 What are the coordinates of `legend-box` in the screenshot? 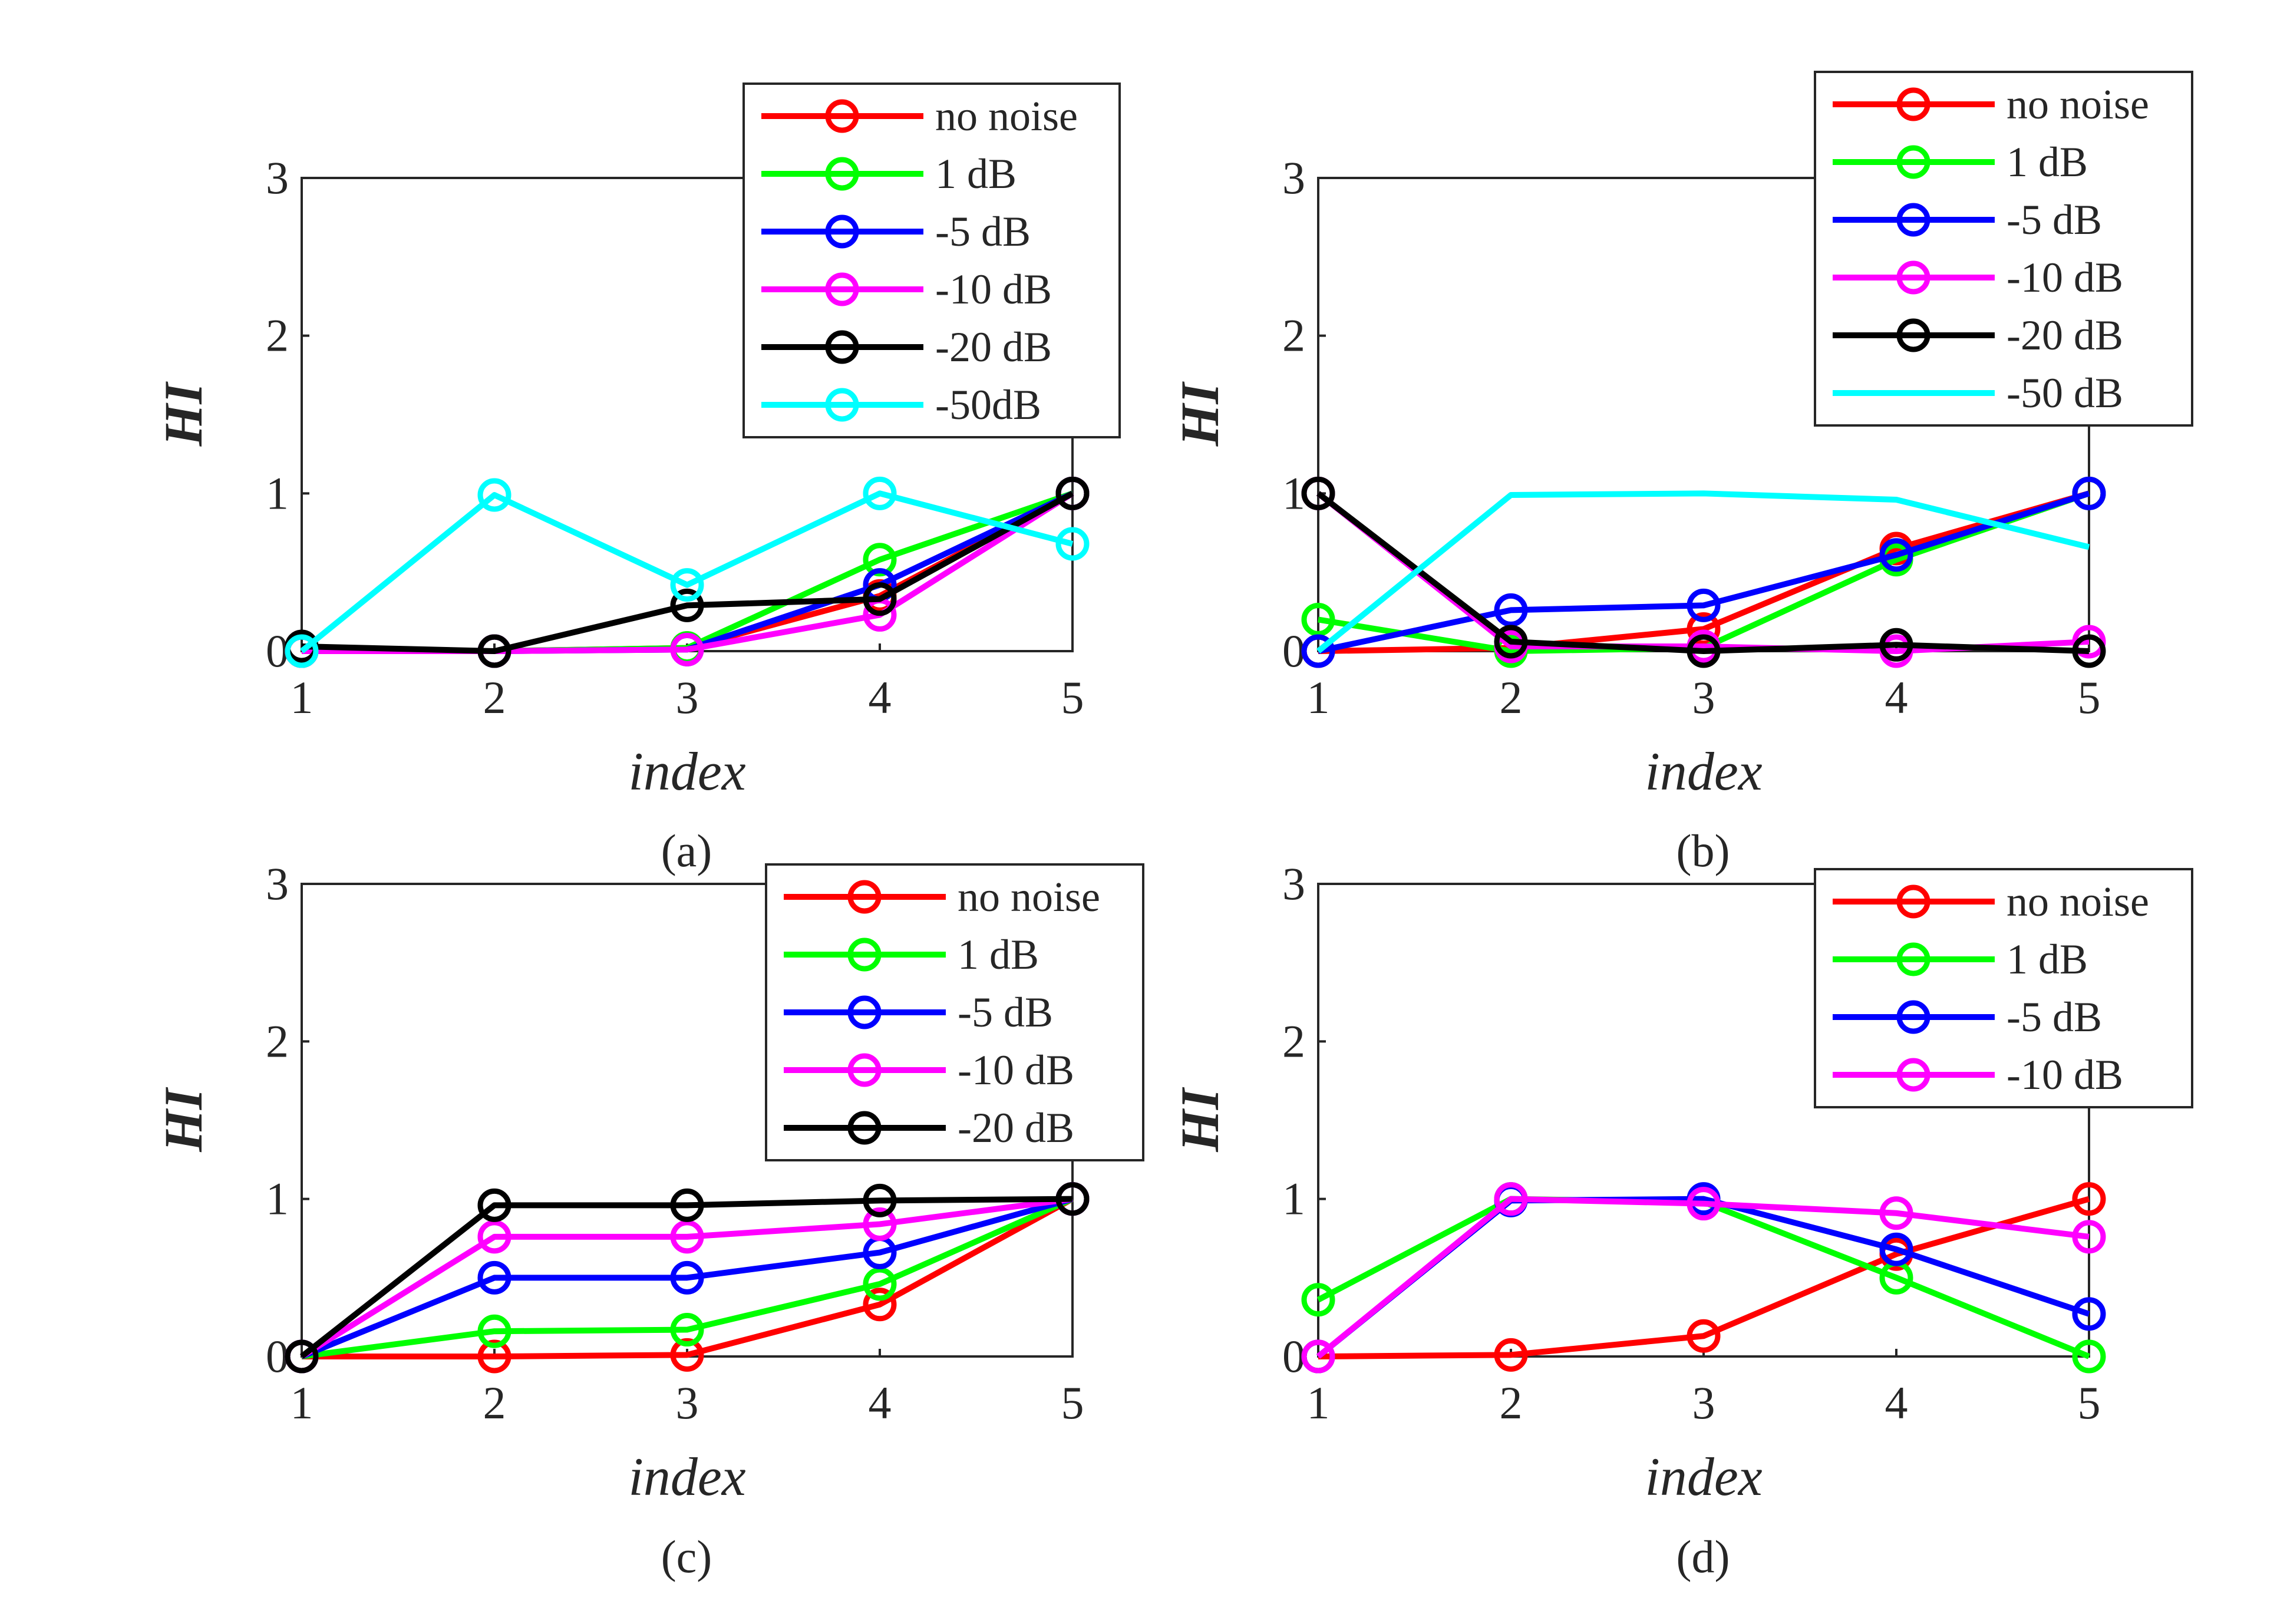 It's located at (2003, 249).